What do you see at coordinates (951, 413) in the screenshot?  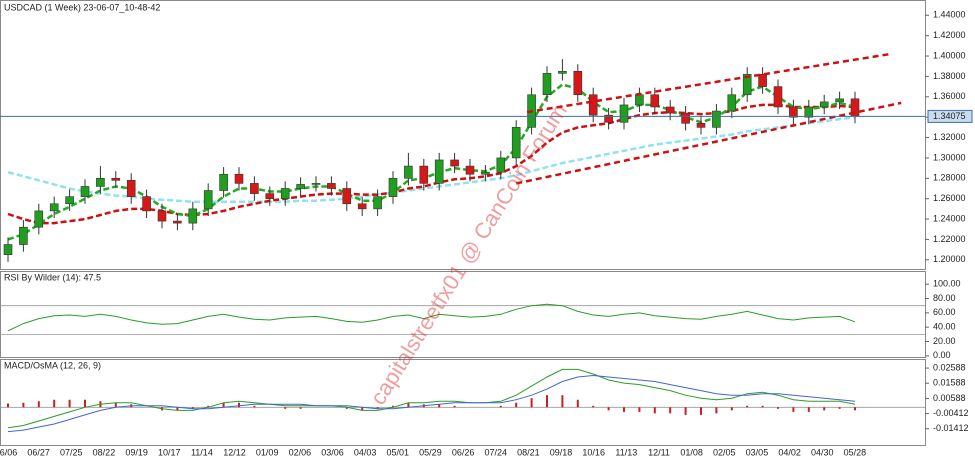 I see `y-tick-label: -0.00412` at bounding box center [951, 413].